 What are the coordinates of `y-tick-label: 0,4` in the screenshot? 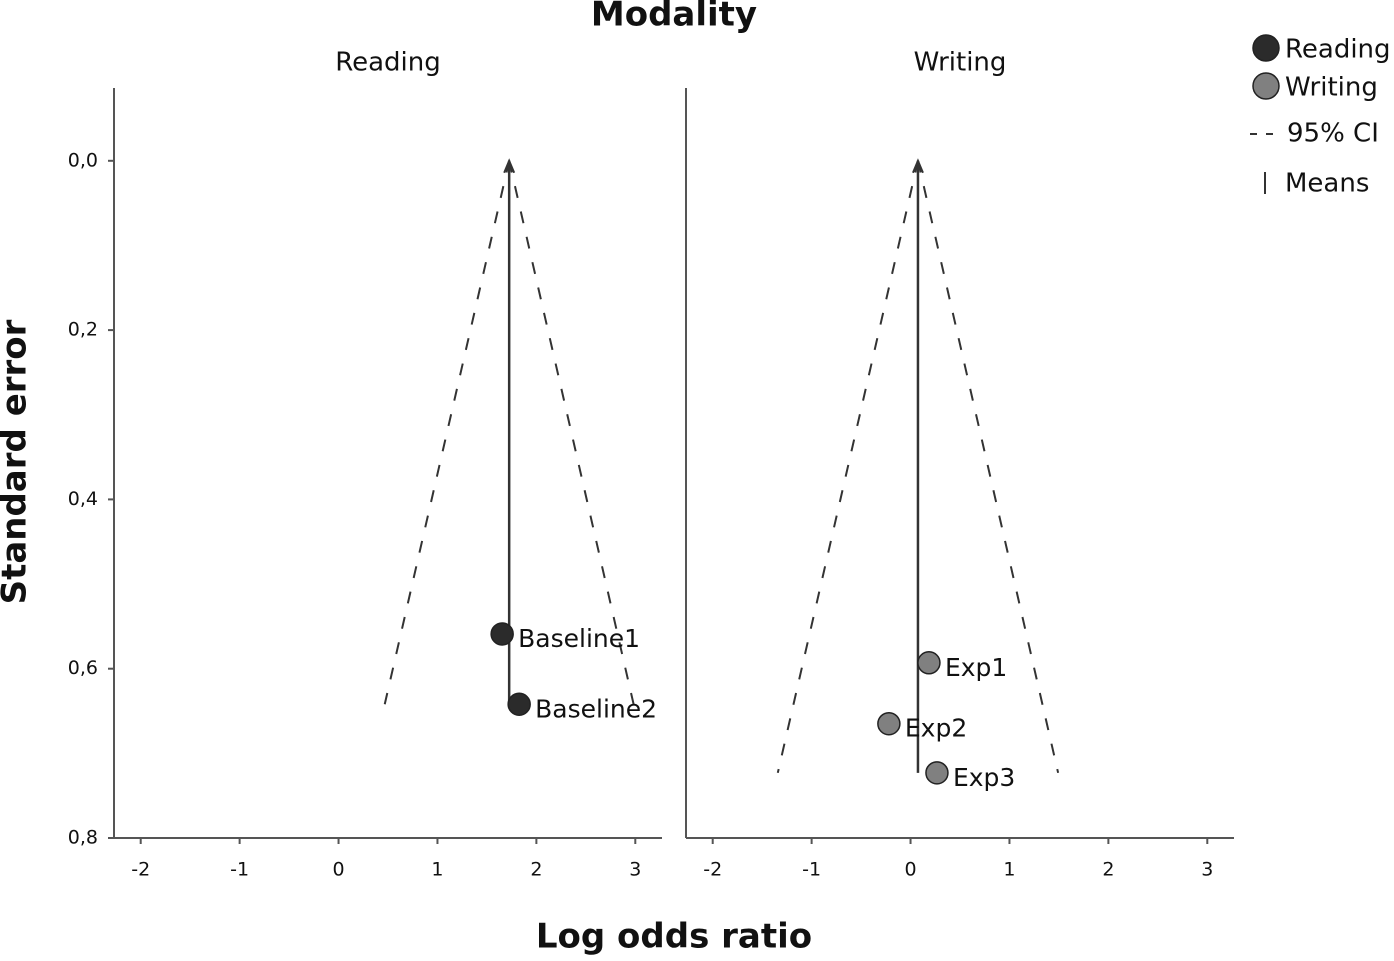 It's located at (83, 499).